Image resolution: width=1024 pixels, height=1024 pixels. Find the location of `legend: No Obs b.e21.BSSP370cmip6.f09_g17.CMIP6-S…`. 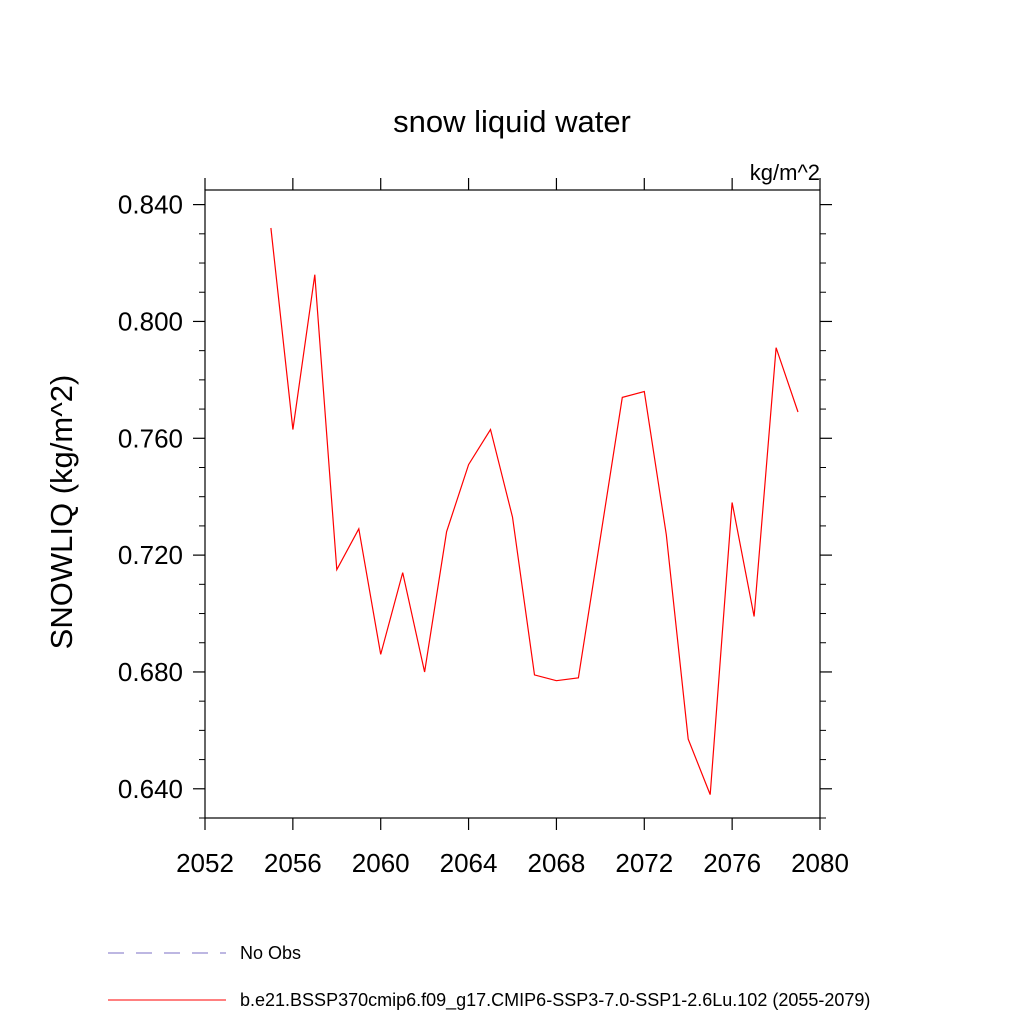

legend: No Obs b.e21.BSSP370cmip6.f09_g17.CMIP6-S… is located at coordinates (489, 977).